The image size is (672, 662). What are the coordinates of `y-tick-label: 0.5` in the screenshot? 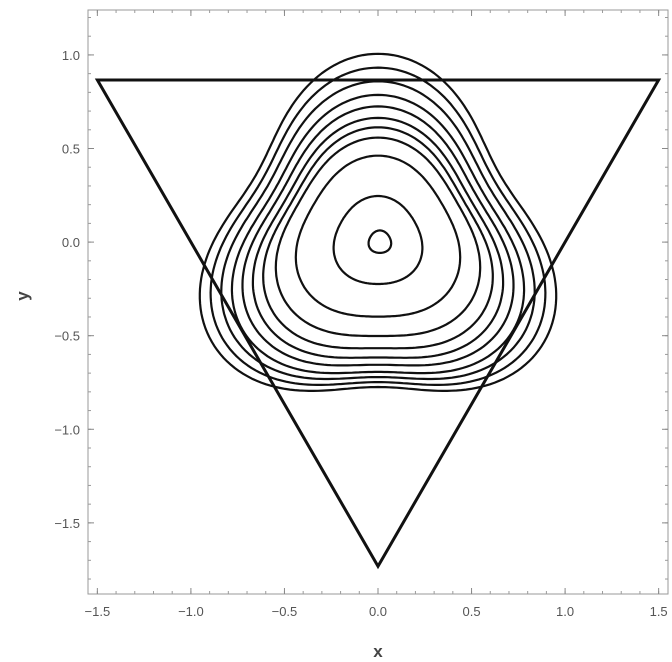 It's located at (71, 149).